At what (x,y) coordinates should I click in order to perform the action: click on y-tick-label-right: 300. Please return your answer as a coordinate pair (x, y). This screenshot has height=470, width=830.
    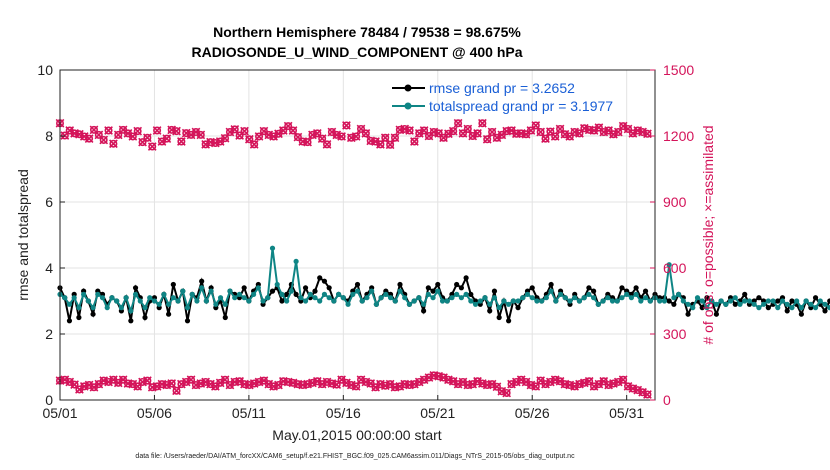
    Looking at the image, I should click on (675, 334).